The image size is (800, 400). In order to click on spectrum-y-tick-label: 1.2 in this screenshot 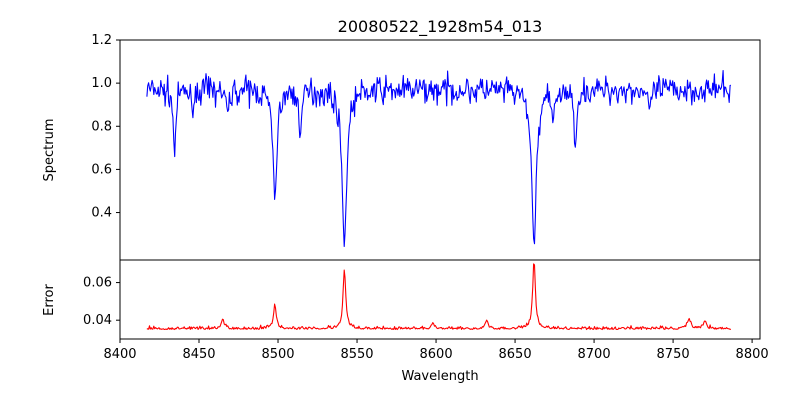, I will do `click(101, 40)`.